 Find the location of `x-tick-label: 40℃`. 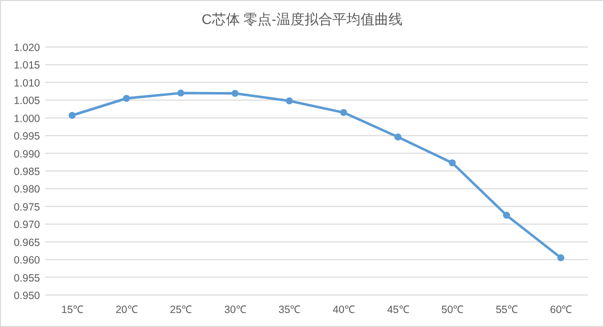

x-tick-label: 40℃ is located at coordinates (344, 310).